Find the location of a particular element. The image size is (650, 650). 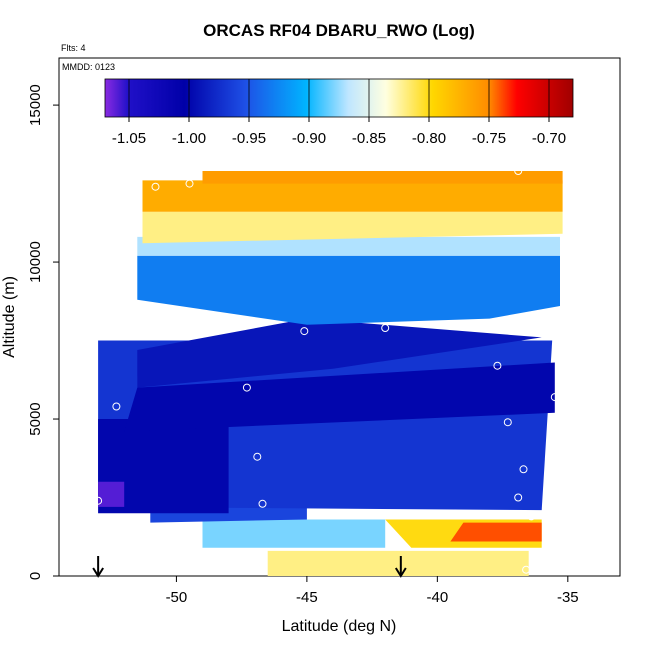

colorbar-tick-label: -1.05 is located at coordinates (129, 138).